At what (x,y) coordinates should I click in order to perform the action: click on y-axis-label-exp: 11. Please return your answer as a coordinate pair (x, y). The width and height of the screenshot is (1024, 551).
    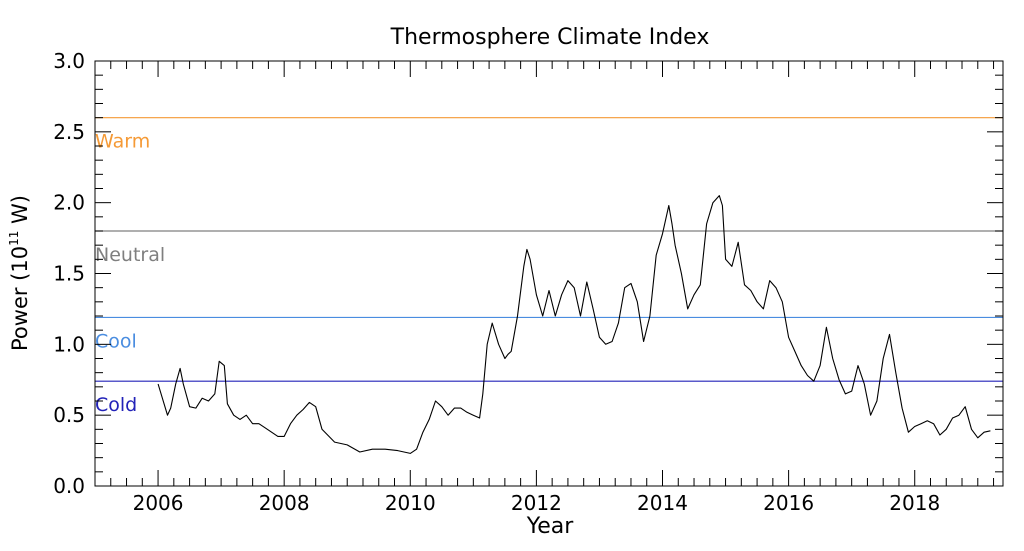
    Looking at the image, I should click on (14, 238).